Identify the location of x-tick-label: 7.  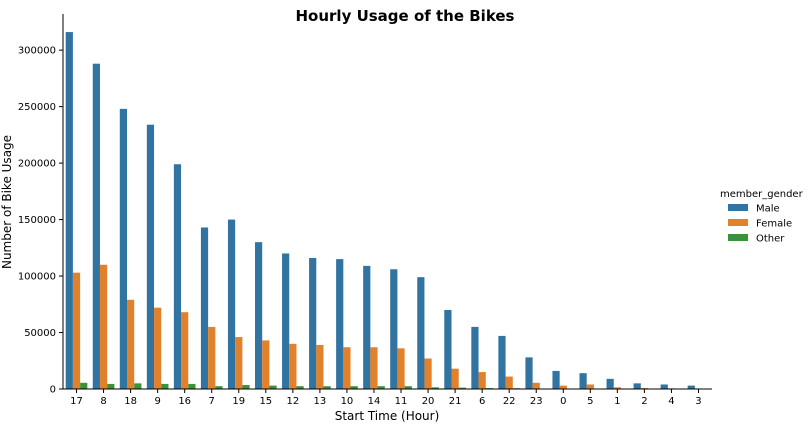
(212, 401).